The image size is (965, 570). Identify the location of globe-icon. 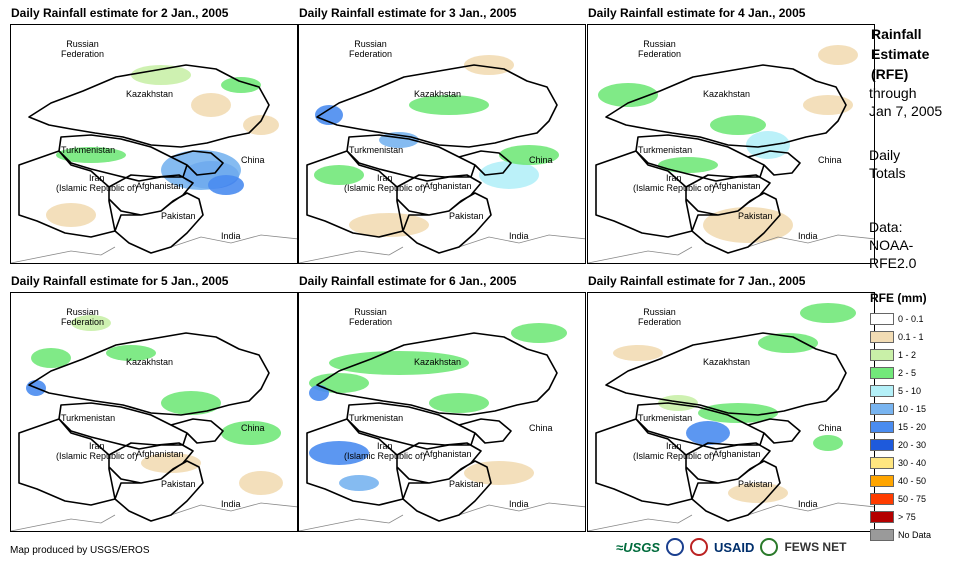
(769, 547).